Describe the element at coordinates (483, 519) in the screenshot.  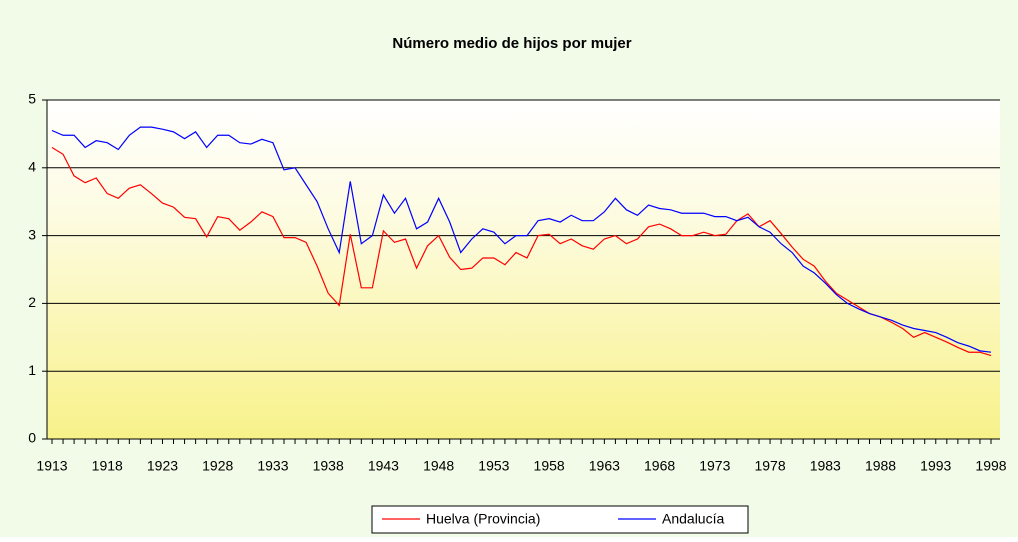
I see `legend-label: Huelva (Provincia)` at that location.